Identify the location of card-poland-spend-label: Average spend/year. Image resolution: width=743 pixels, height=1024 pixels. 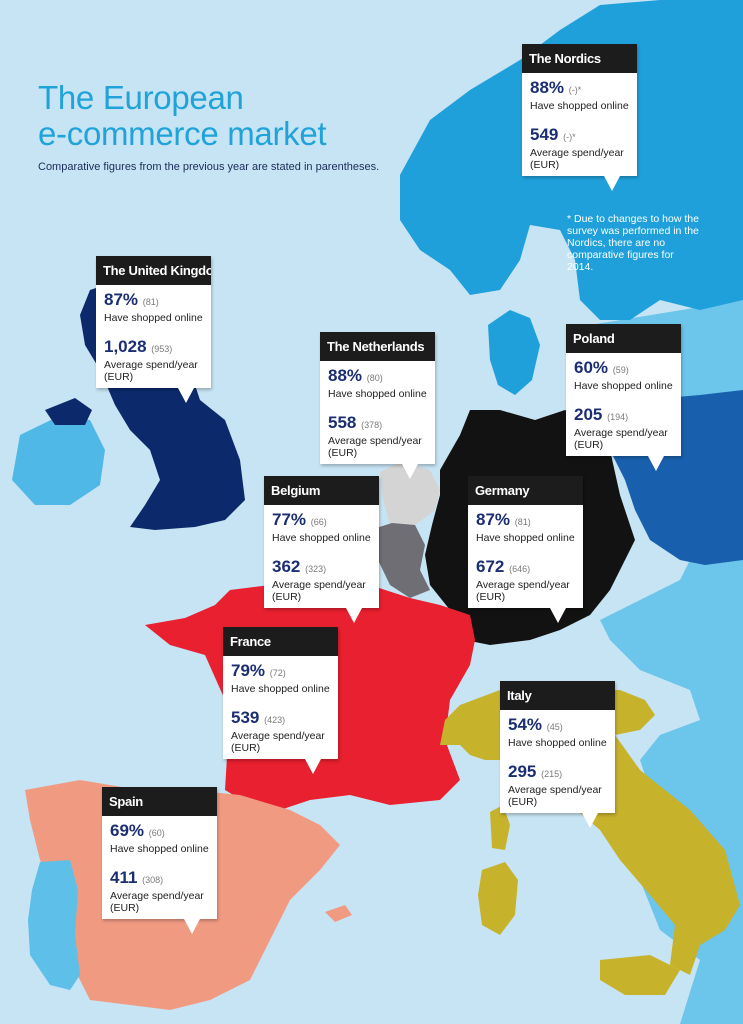
(621, 433).